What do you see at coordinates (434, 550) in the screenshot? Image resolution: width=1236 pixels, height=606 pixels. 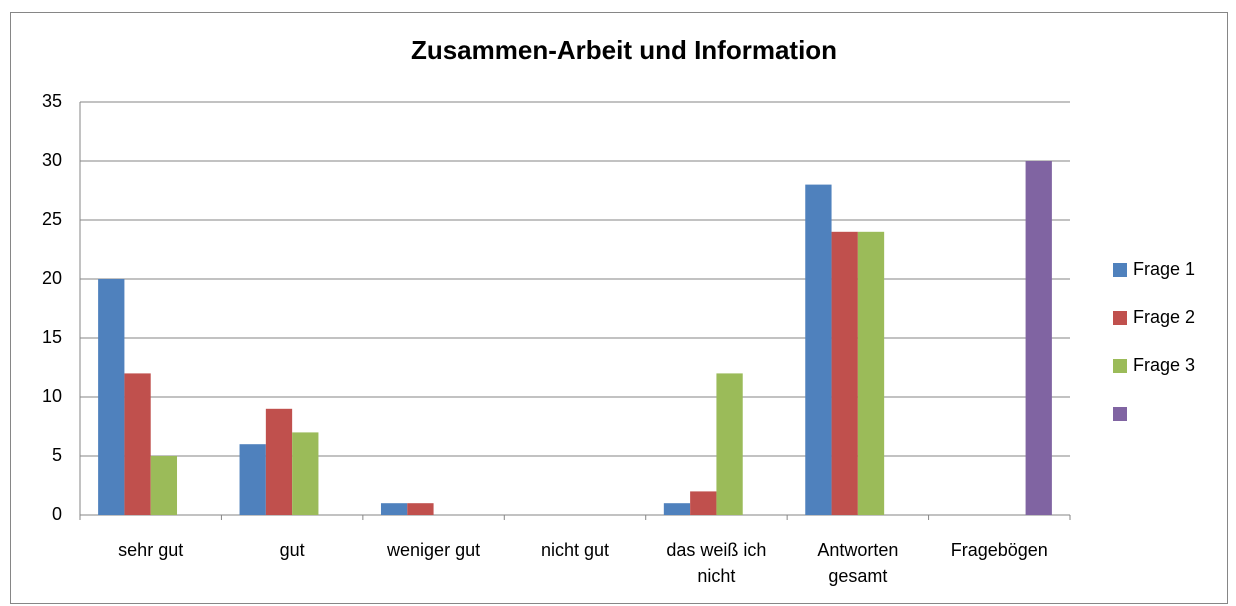 I see `x-tick-label: weniger gut` at bounding box center [434, 550].